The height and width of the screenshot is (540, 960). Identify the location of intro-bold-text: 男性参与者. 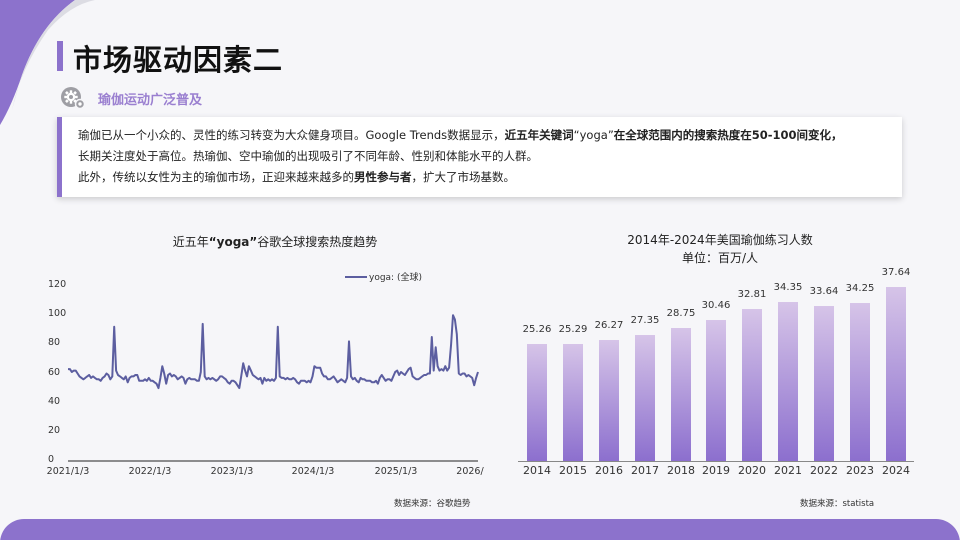
(383, 177).